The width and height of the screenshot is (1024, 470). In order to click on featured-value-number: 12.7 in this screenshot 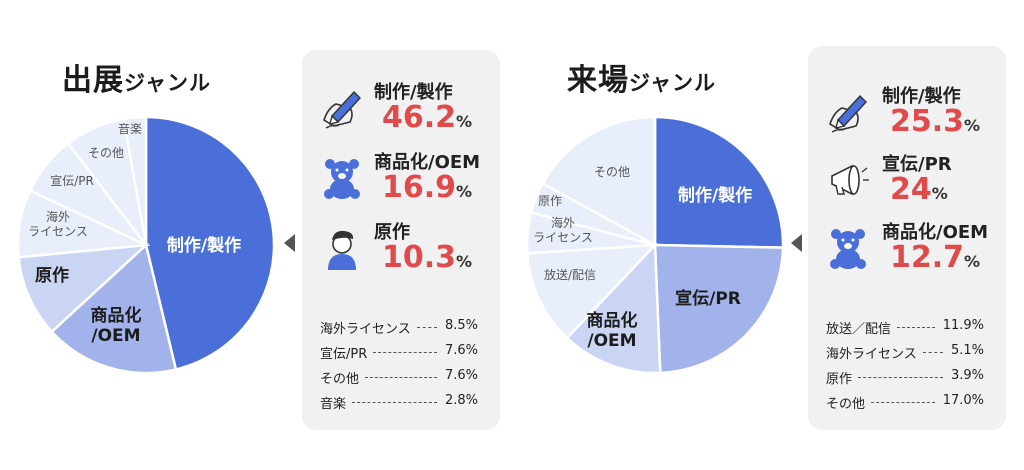, I will do `click(927, 257)`.